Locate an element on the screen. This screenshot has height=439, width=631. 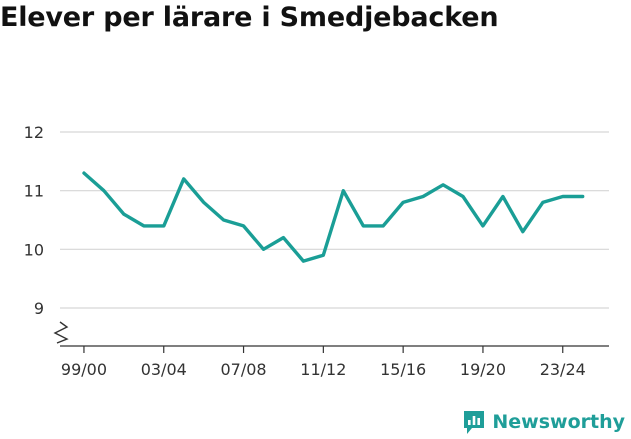
brand-logo: Newsworthy is located at coordinates (543, 422).